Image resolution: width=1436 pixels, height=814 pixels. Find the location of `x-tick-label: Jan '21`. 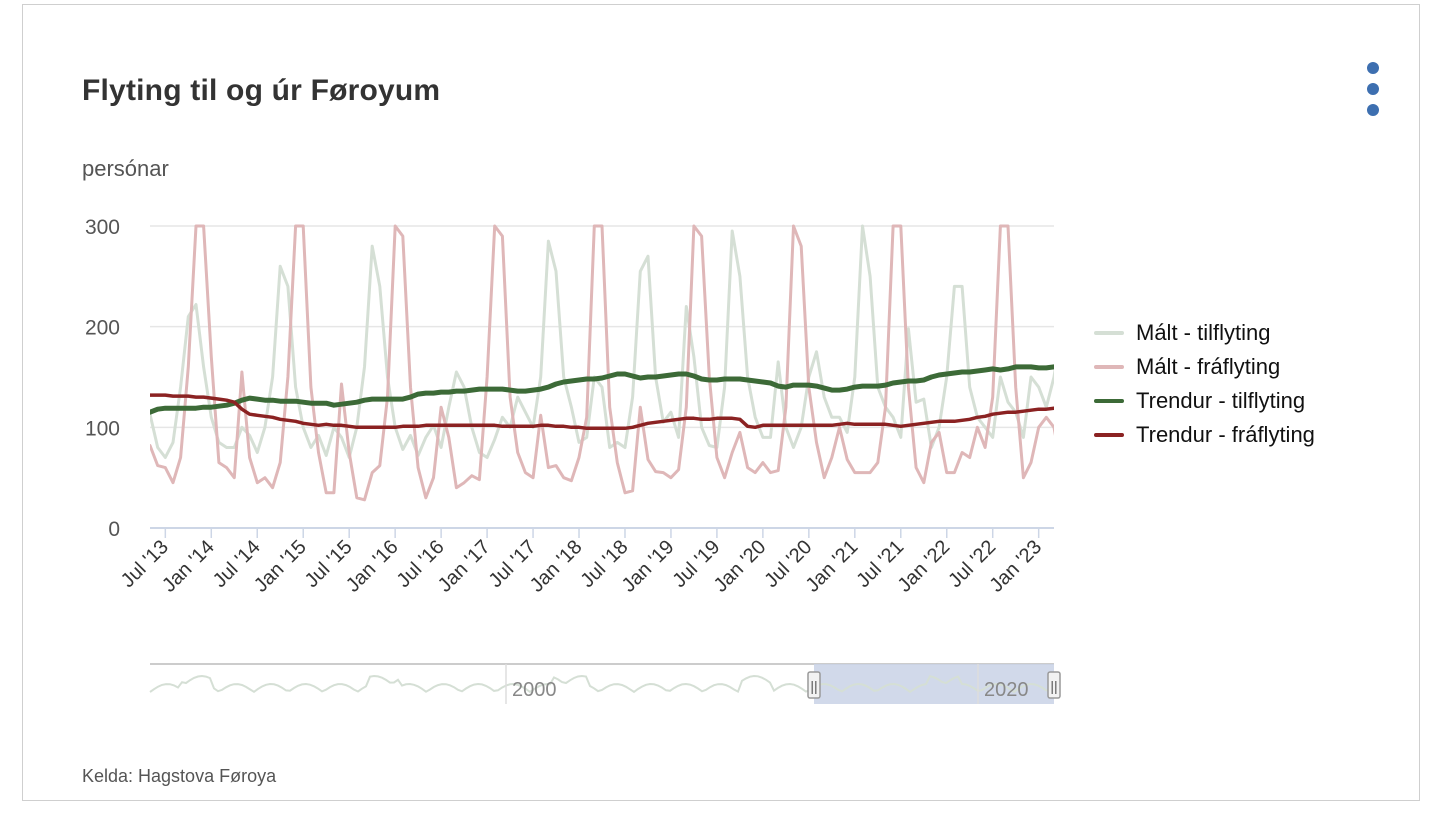

x-tick-label: Jan '21 is located at coordinates (832, 566).